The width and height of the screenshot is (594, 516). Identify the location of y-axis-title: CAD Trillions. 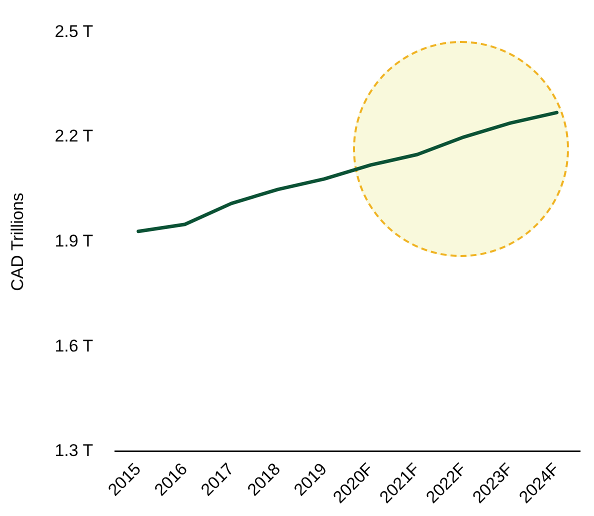
(17, 241).